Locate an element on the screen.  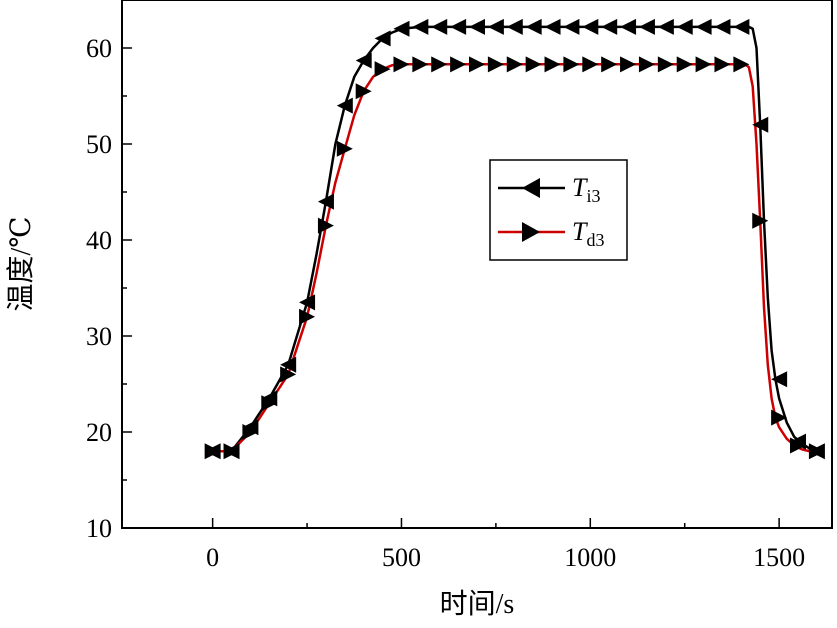
legend-label-ti3: Ti3 is located at coordinates (586, 189).